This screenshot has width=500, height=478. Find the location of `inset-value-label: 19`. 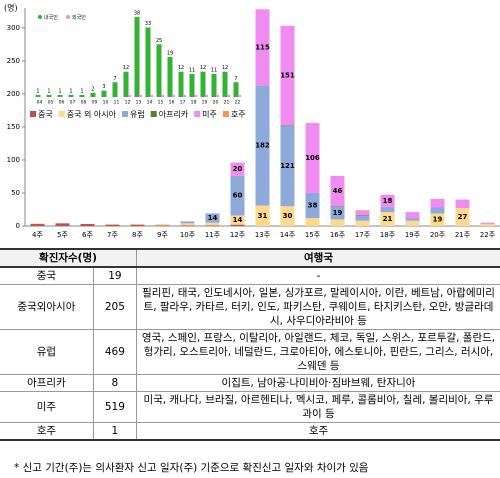

inset-value-label: 19 is located at coordinates (170, 54).